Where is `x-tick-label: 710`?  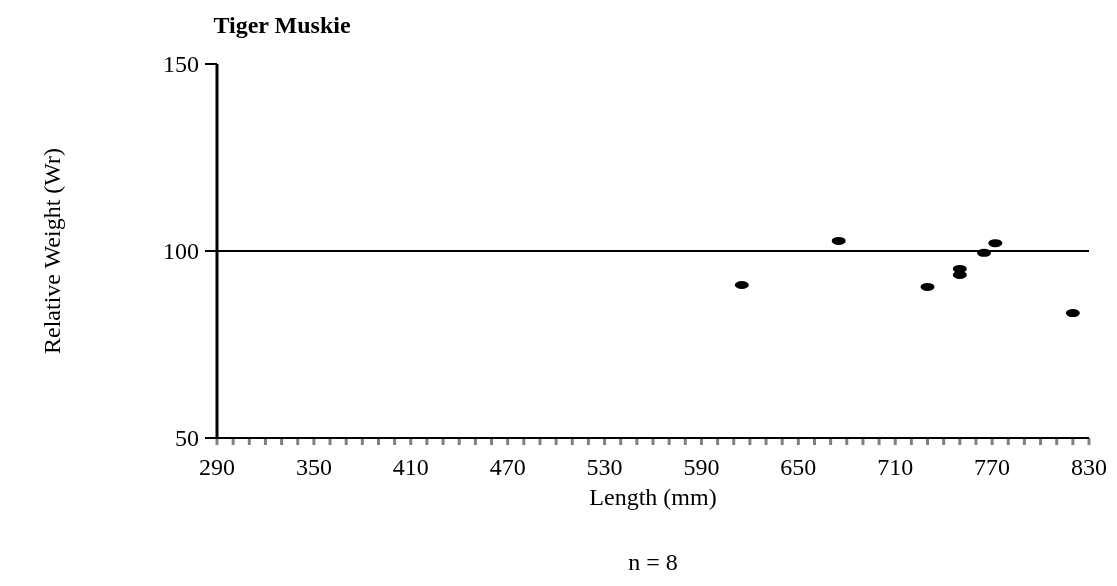 x-tick-label: 710 is located at coordinates (895, 467).